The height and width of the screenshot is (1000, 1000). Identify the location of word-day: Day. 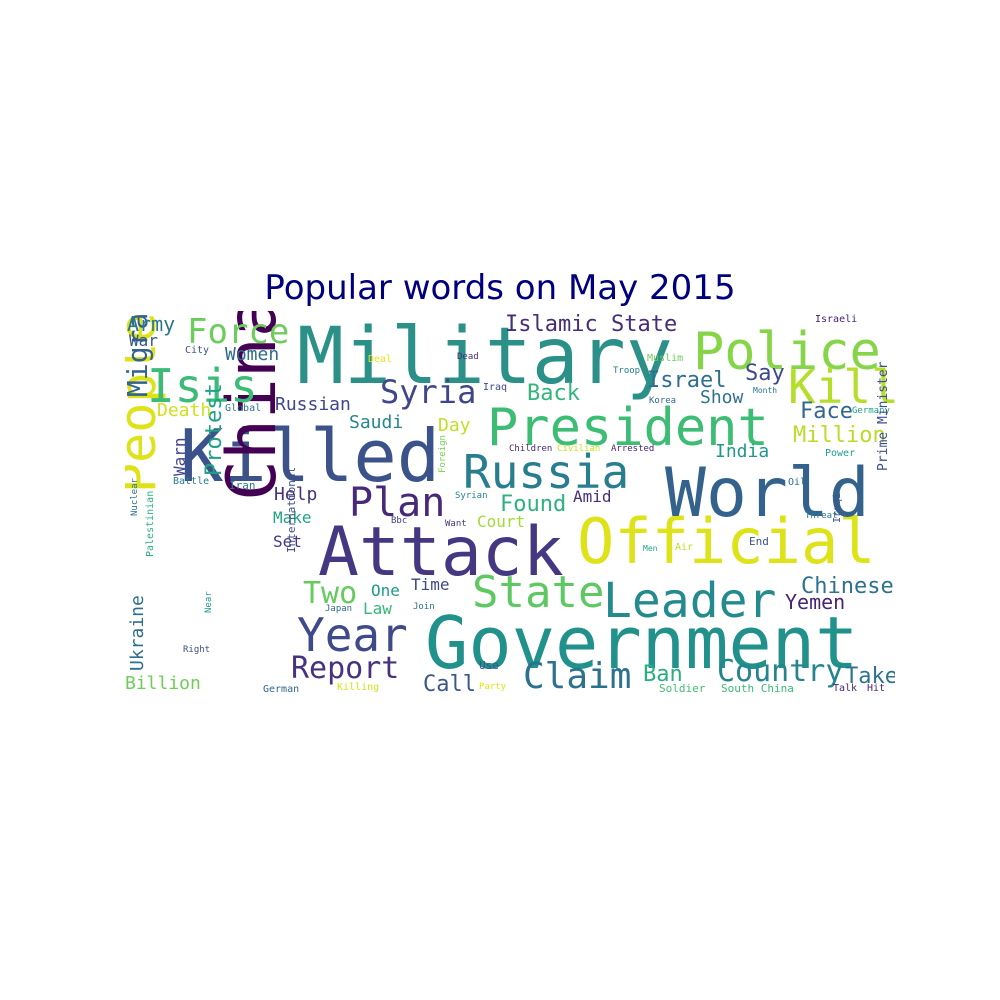
(454, 425).